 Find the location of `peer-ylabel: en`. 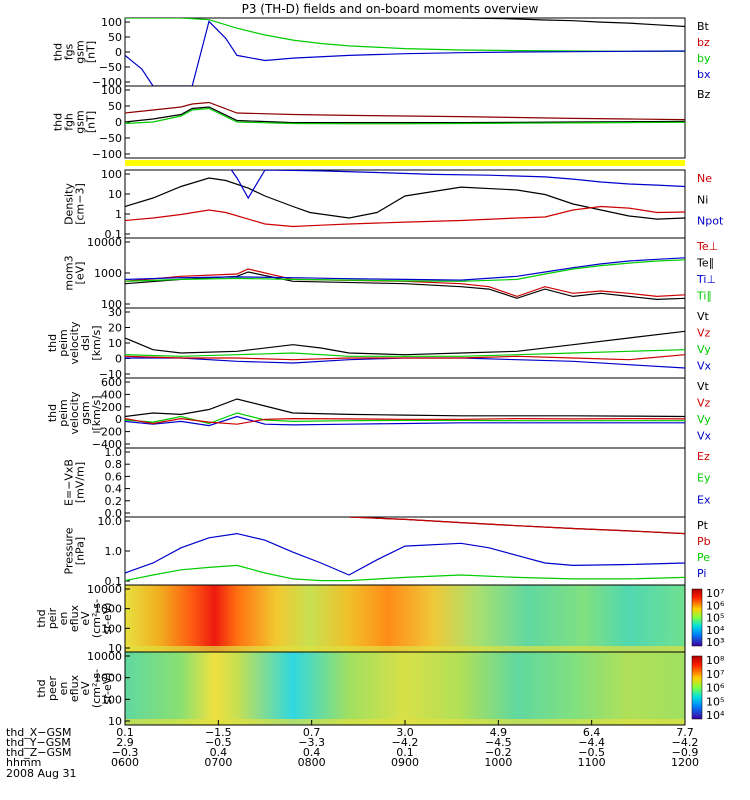

peer-ylabel: en is located at coordinates (63, 689).